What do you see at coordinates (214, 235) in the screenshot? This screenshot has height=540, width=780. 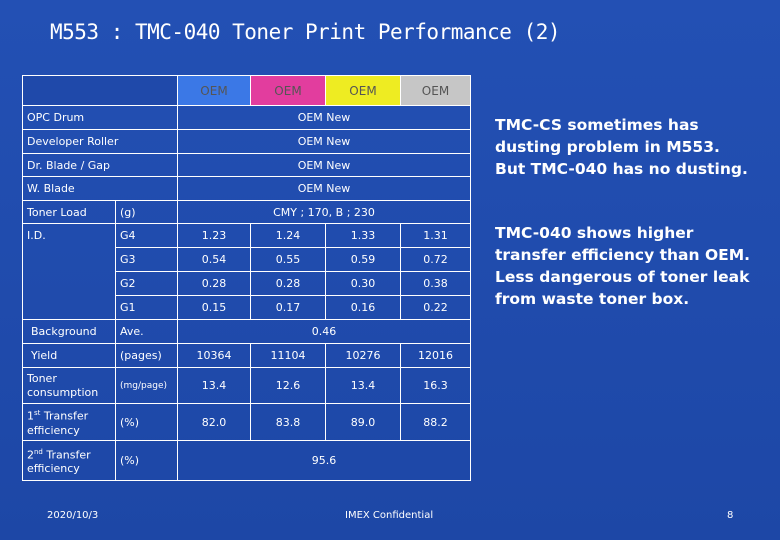 I see `table-cell: 1.23` at bounding box center [214, 235].